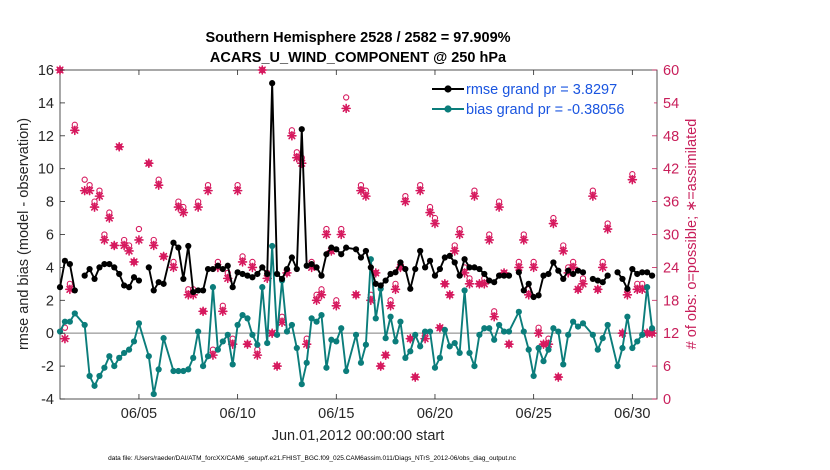 The height and width of the screenshot is (470, 830). What do you see at coordinates (24, 234) in the screenshot?
I see `y-left-axis-label: rmse and bias (model - observation)` at bounding box center [24, 234].